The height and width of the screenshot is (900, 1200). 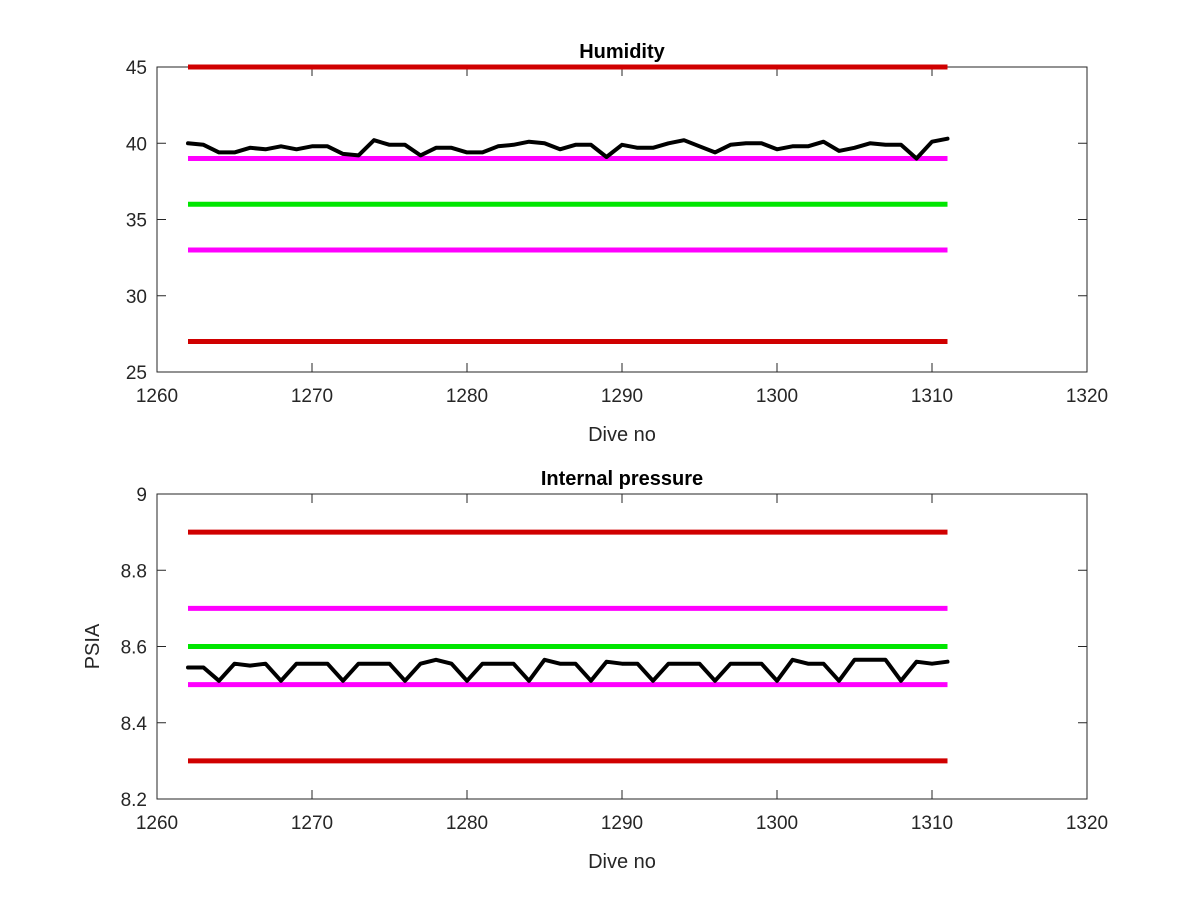 What do you see at coordinates (134, 571) in the screenshot?
I see `y-tick-label: 8.8` at bounding box center [134, 571].